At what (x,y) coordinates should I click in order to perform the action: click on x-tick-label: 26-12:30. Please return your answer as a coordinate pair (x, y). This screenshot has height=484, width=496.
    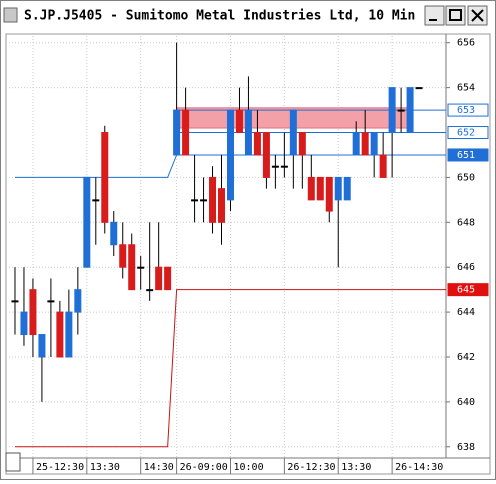
    Looking at the image, I should click on (311, 467).